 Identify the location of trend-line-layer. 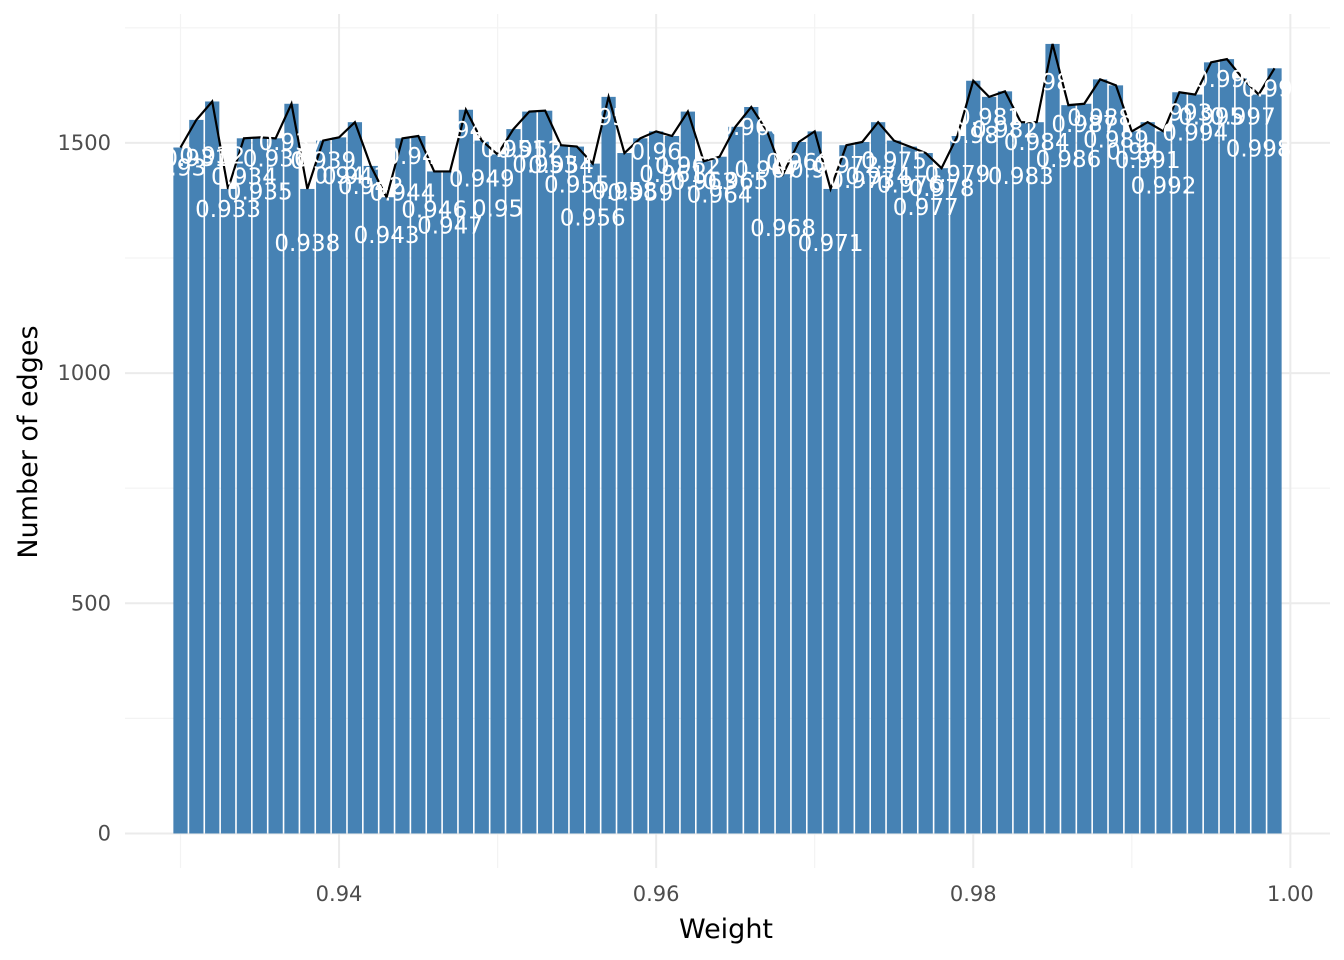
(727, 122).